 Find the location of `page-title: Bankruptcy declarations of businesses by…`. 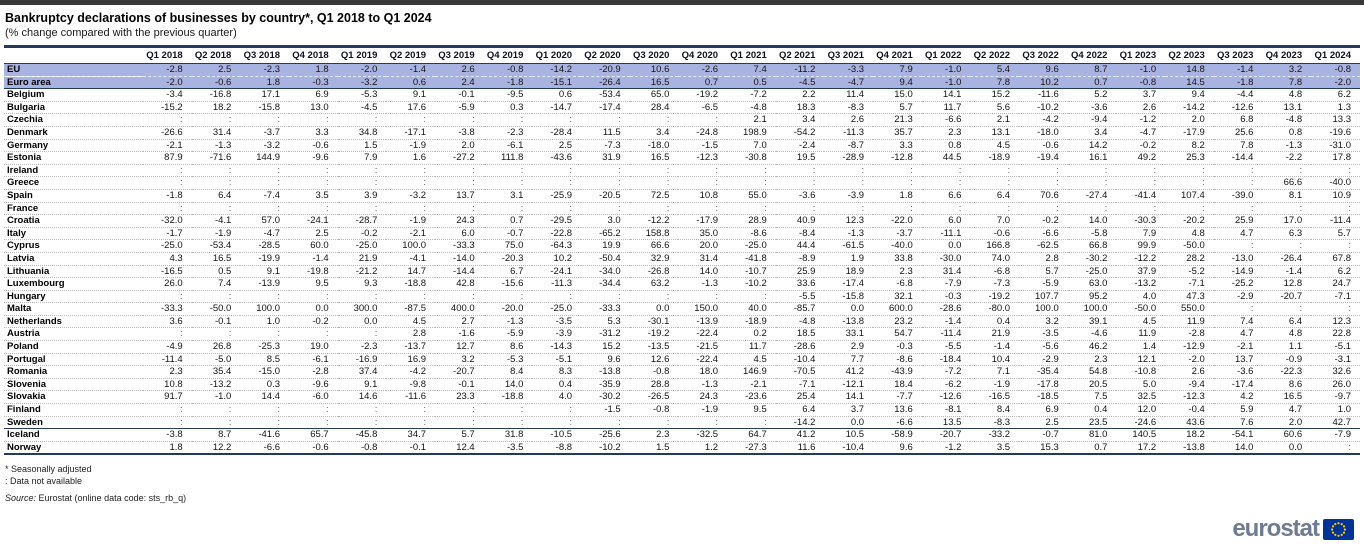

page-title: Bankruptcy declarations of businesses by… is located at coordinates (218, 18).